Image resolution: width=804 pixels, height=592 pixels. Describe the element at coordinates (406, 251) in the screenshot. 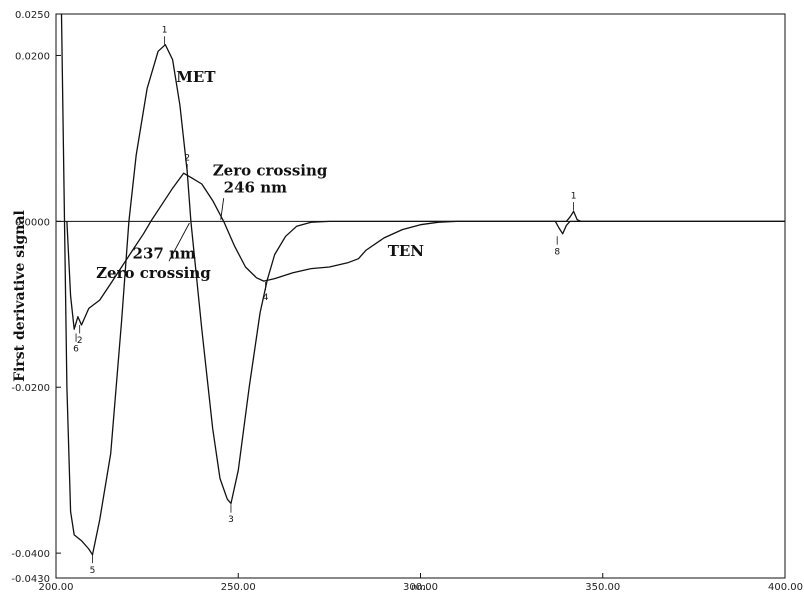

I see `annotation-text: TEN` at that location.